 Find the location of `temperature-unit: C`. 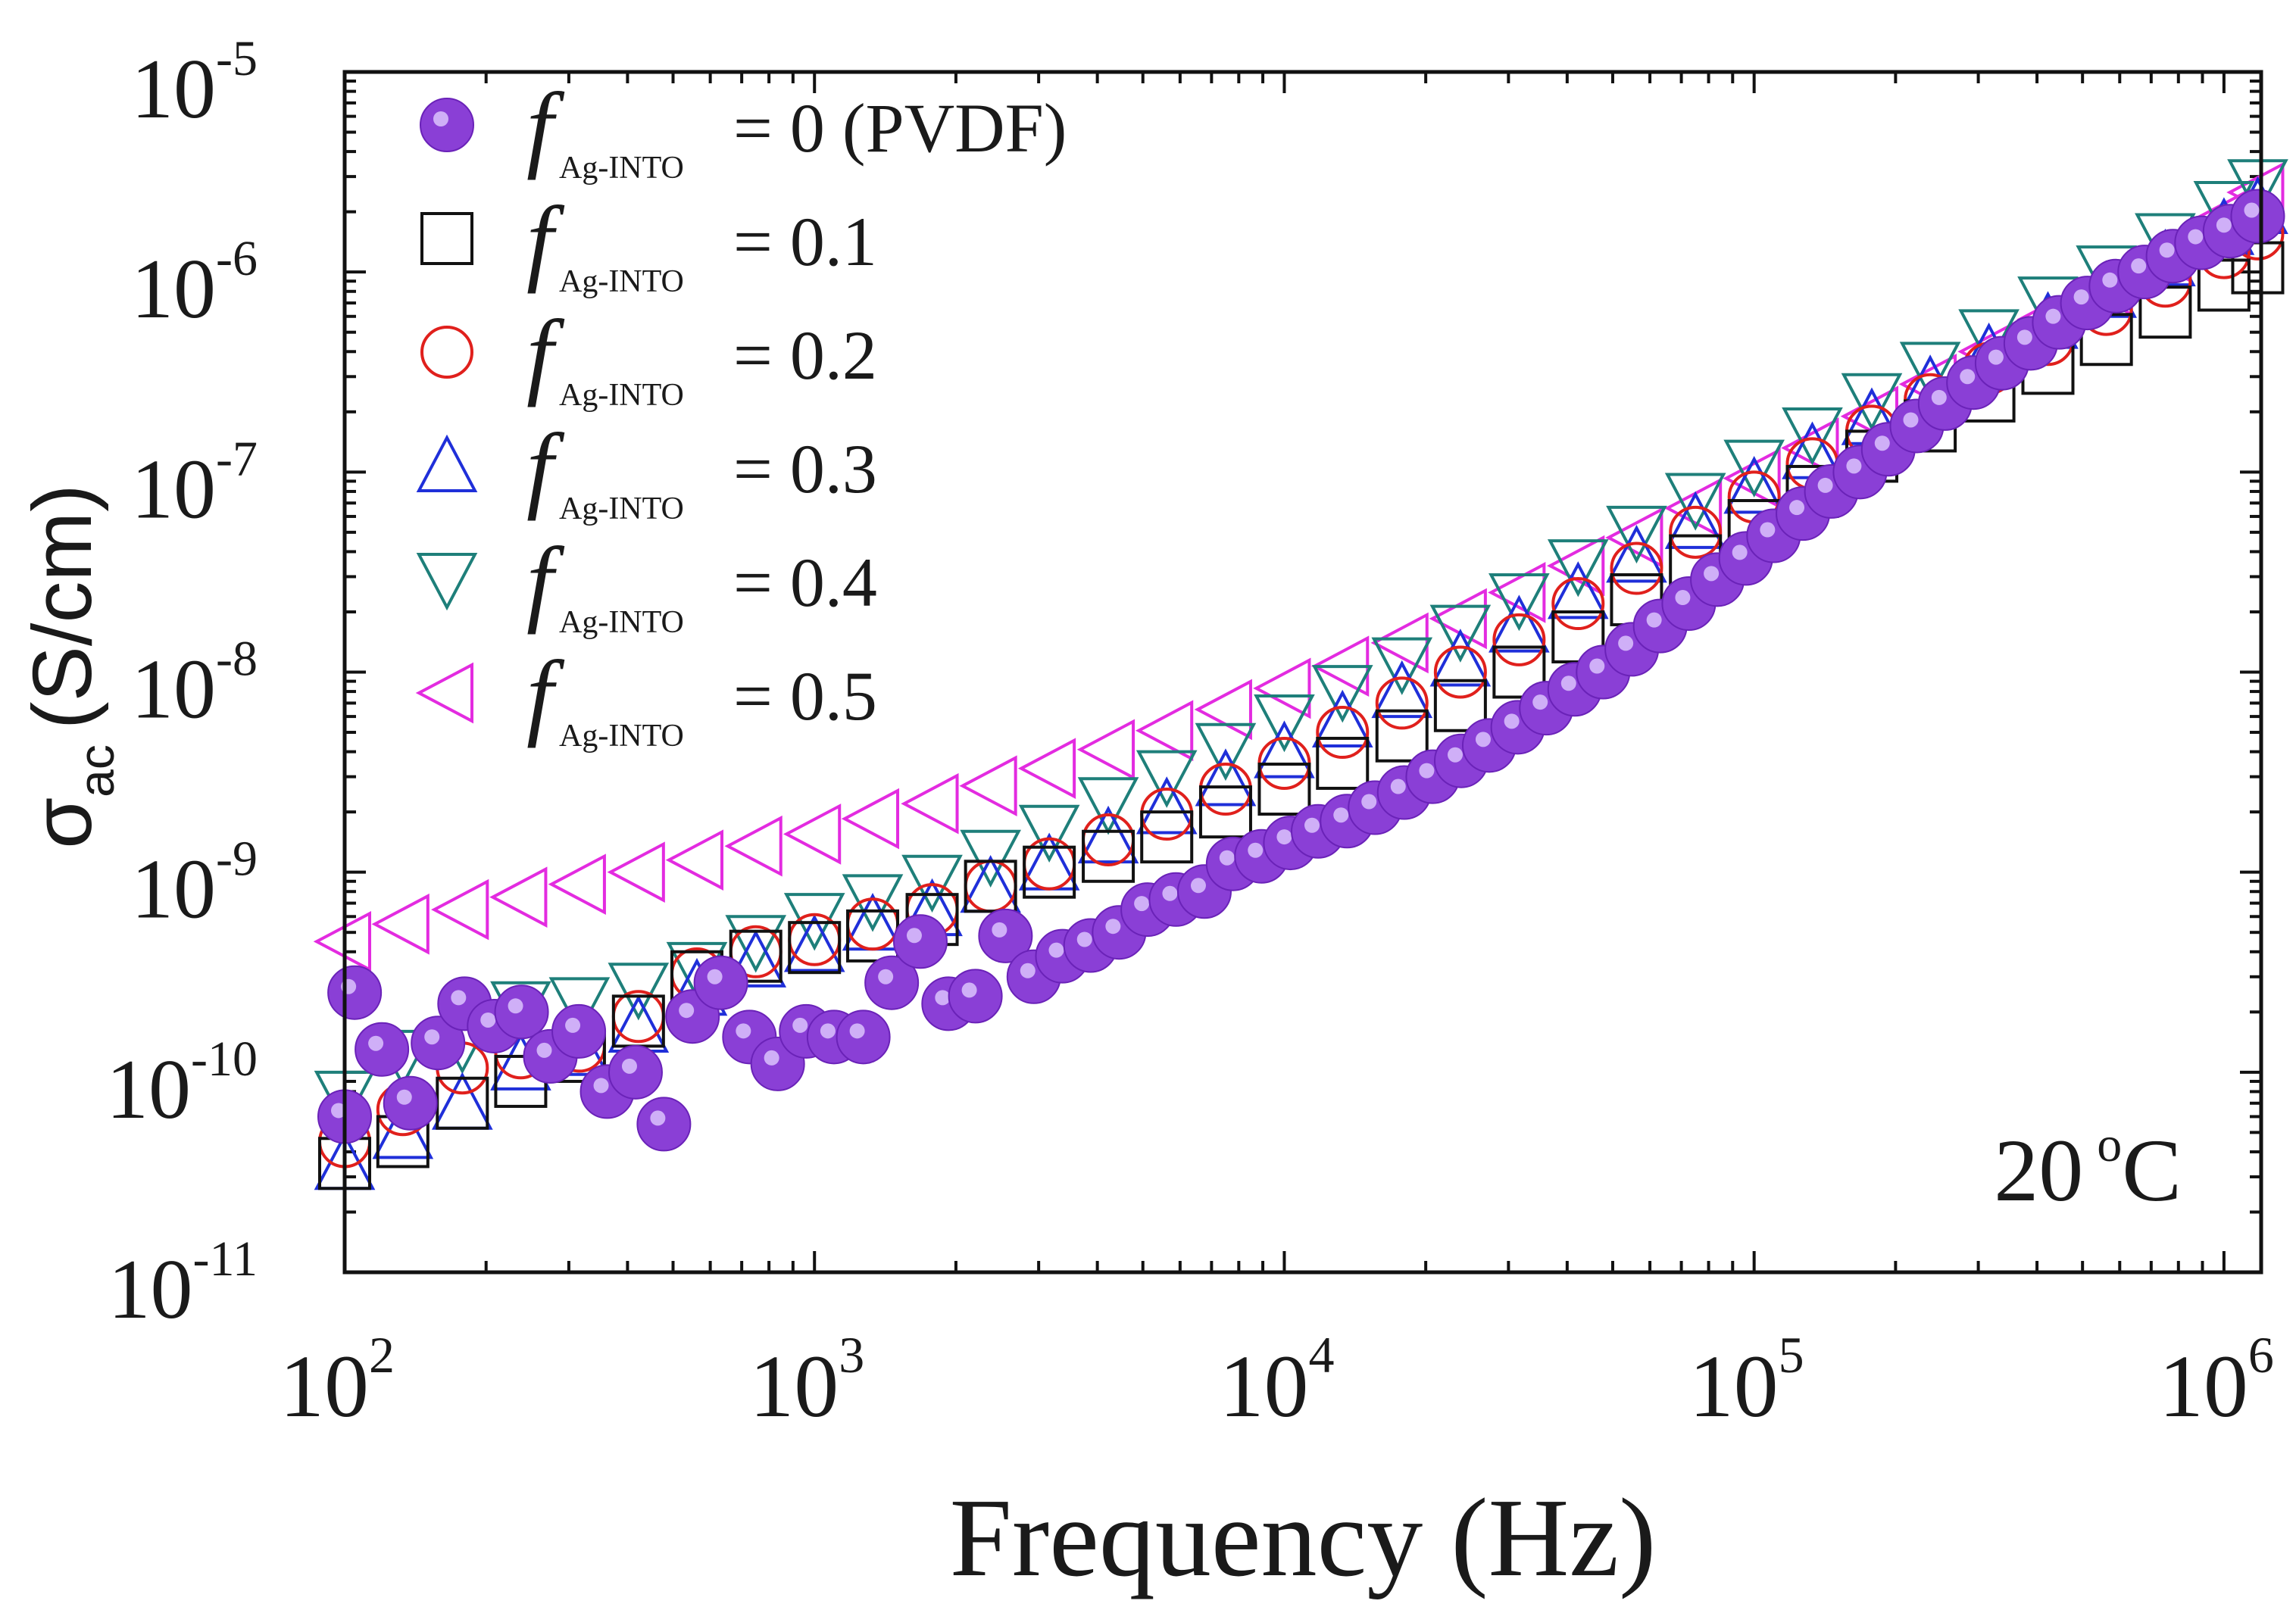

temperature-unit: C is located at coordinates (2152, 1170).